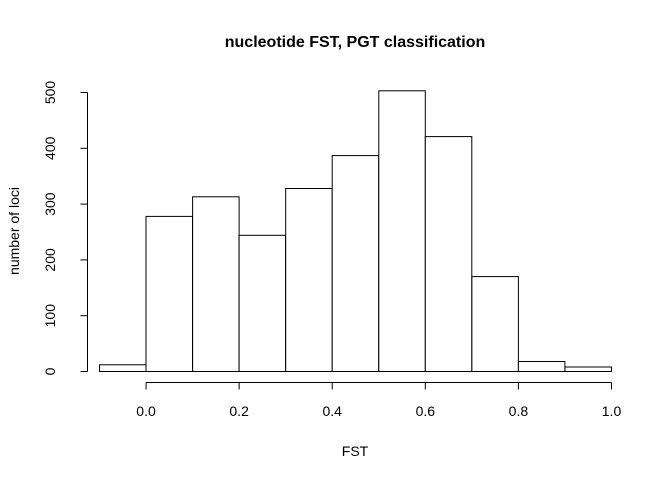 This screenshot has height=480, width=672. Describe the element at coordinates (50, 148) in the screenshot. I see `y-tick-label: 400` at that location.